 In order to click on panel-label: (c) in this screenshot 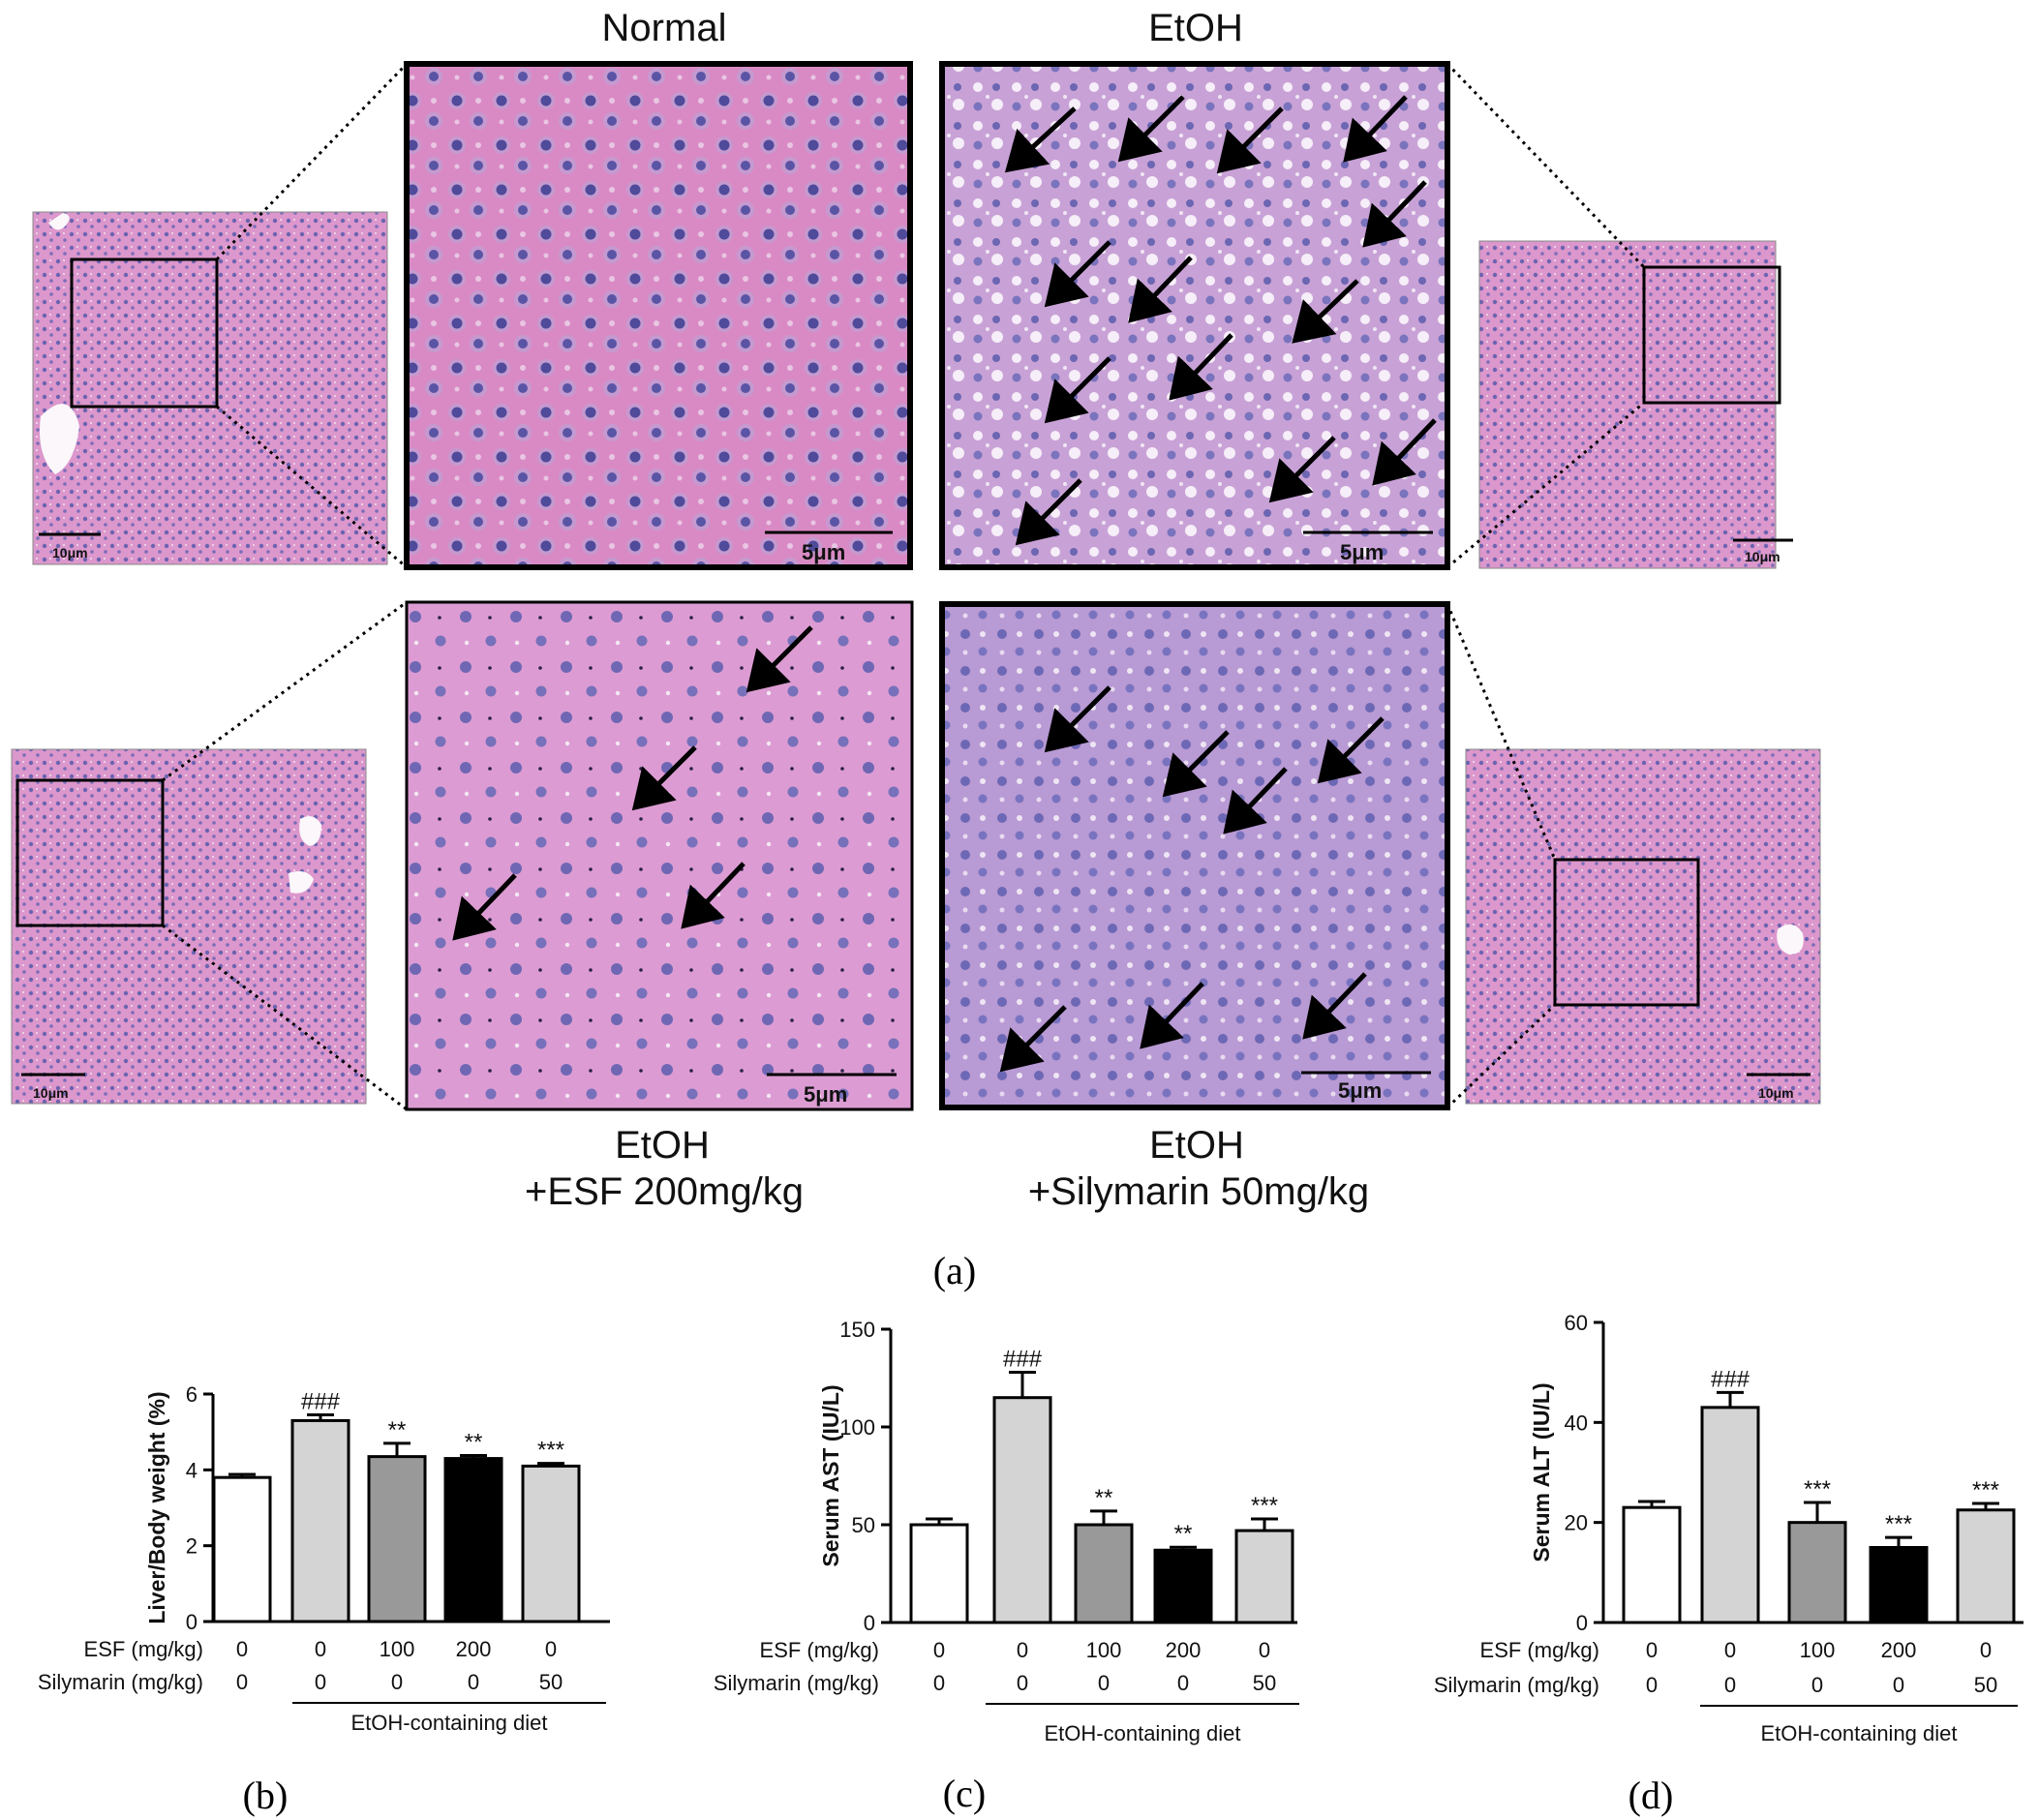, I will do `click(964, 1794)`.